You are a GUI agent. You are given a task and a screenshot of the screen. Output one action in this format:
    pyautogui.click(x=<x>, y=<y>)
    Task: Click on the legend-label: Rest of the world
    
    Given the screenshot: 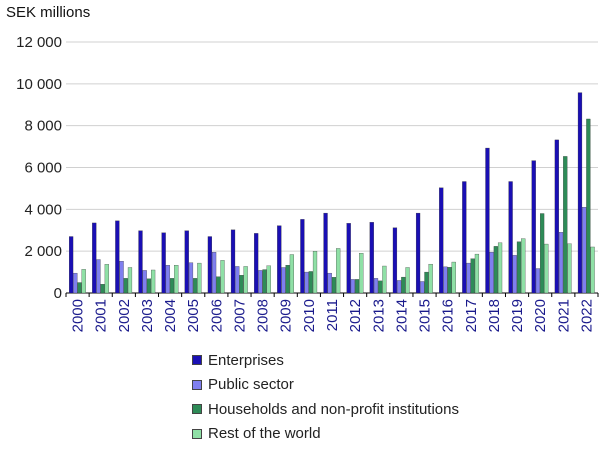 What is the action you would take?
    pyautogui.click(x=264, y=434)
    